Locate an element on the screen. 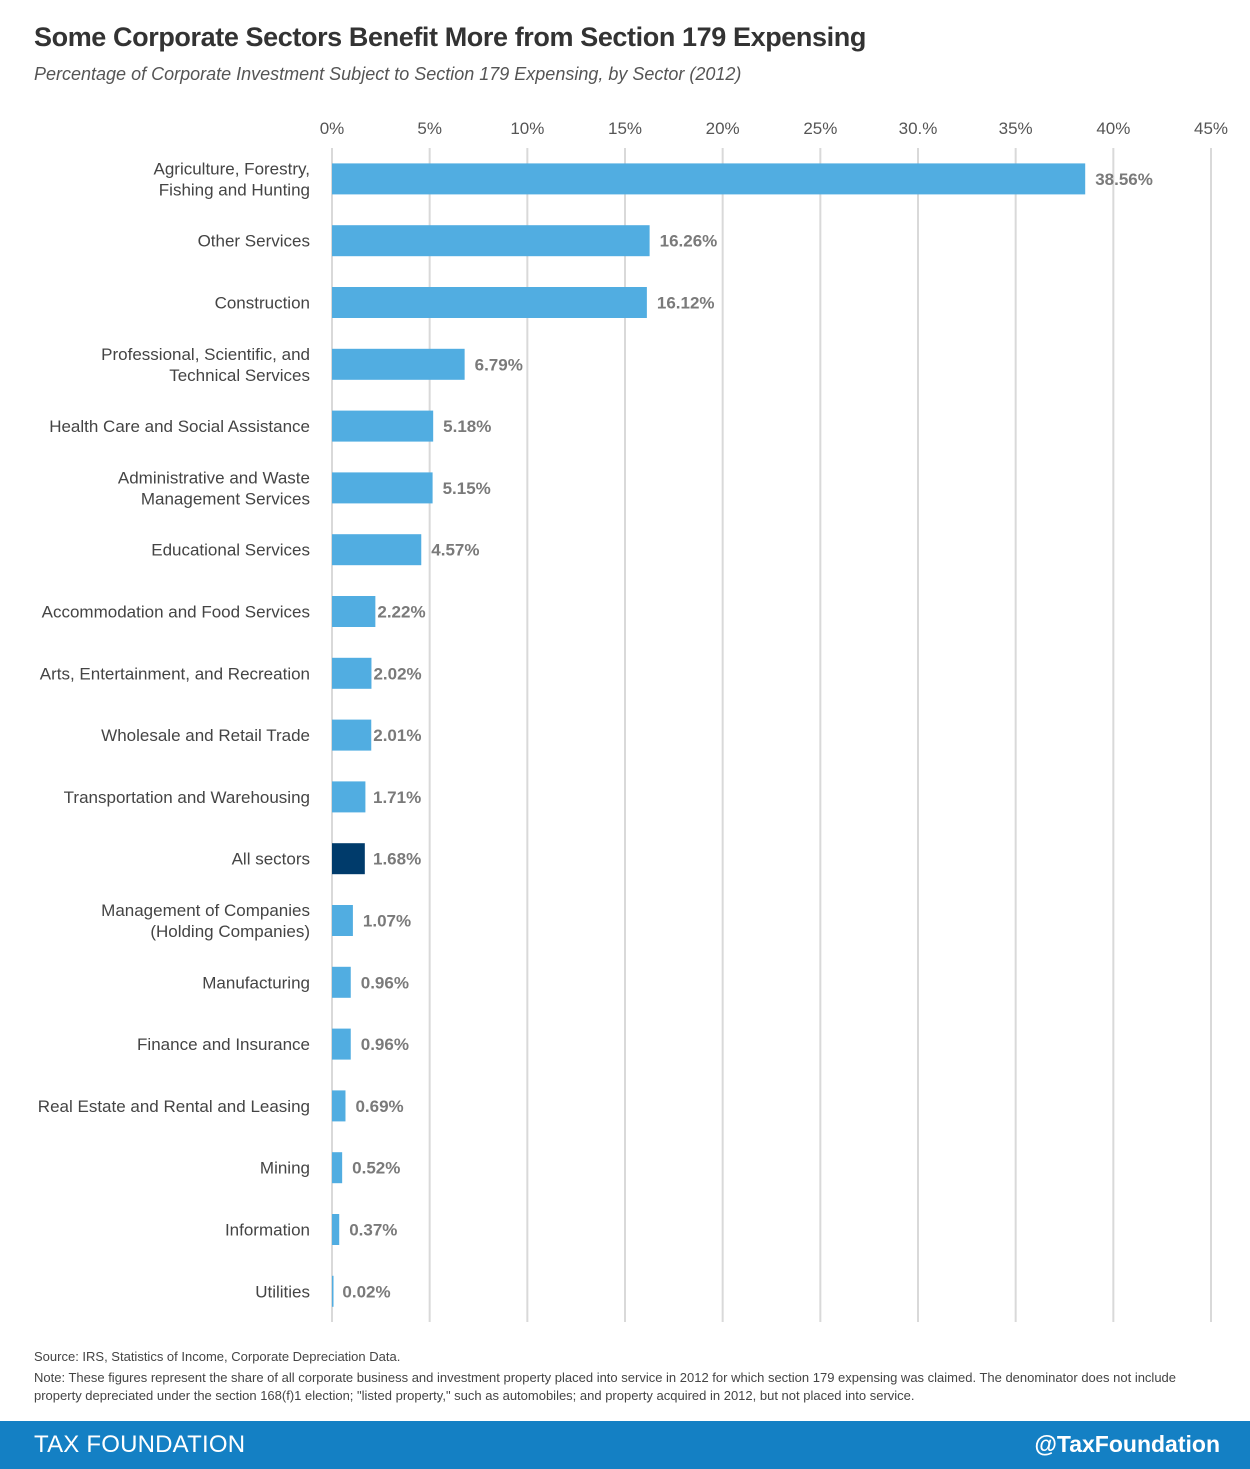 The image size is (1250, 1469). x-tick-label: 0% is located at coordinates (332, 128).